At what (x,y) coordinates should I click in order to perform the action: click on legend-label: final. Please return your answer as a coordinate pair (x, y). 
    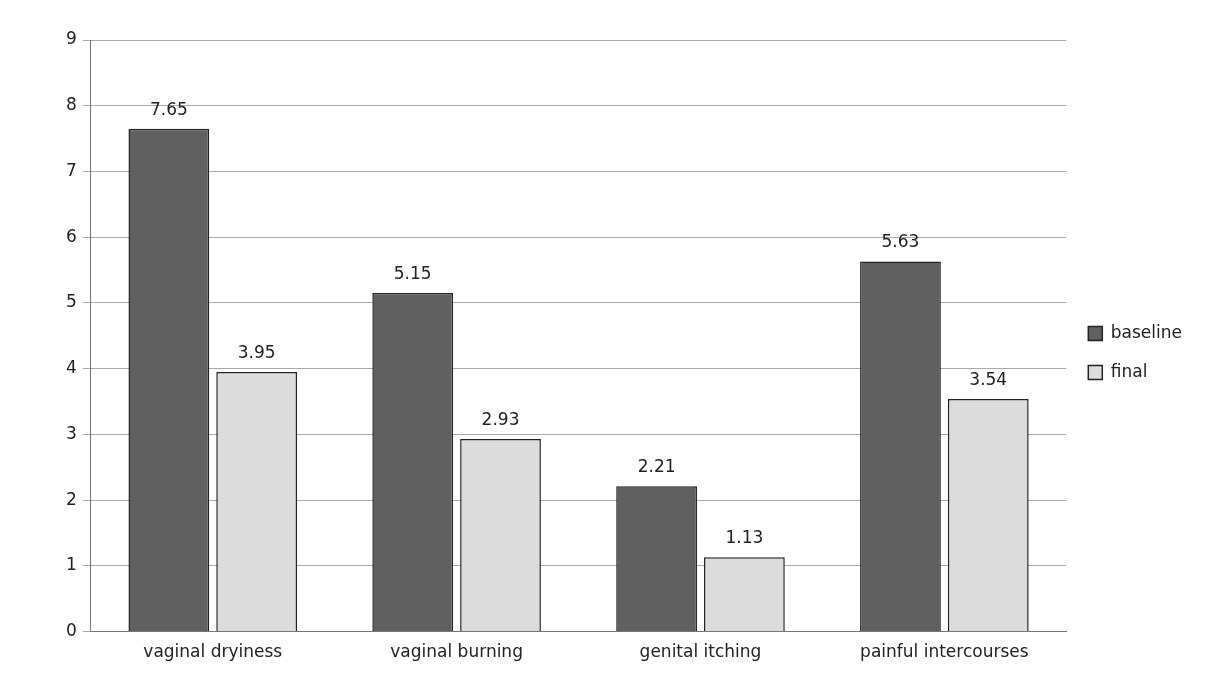
    Looking at the image, I should click on (1129, 370).